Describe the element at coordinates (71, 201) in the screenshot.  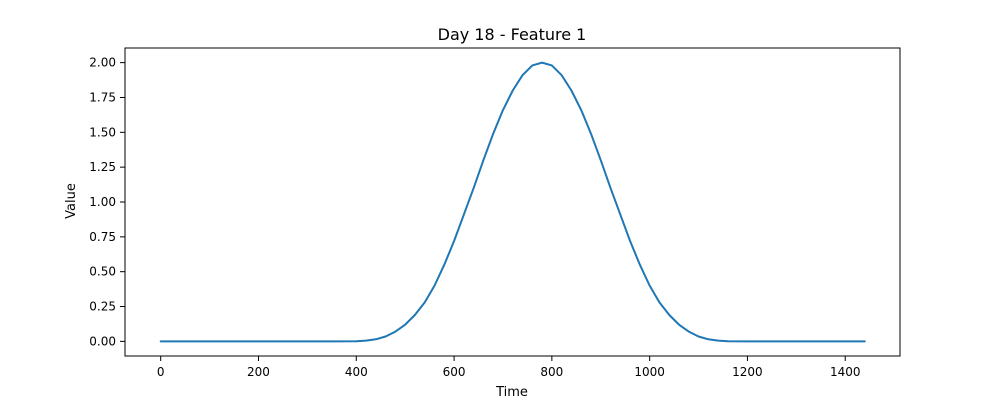
I see `y-axis-label: Value` at that location.